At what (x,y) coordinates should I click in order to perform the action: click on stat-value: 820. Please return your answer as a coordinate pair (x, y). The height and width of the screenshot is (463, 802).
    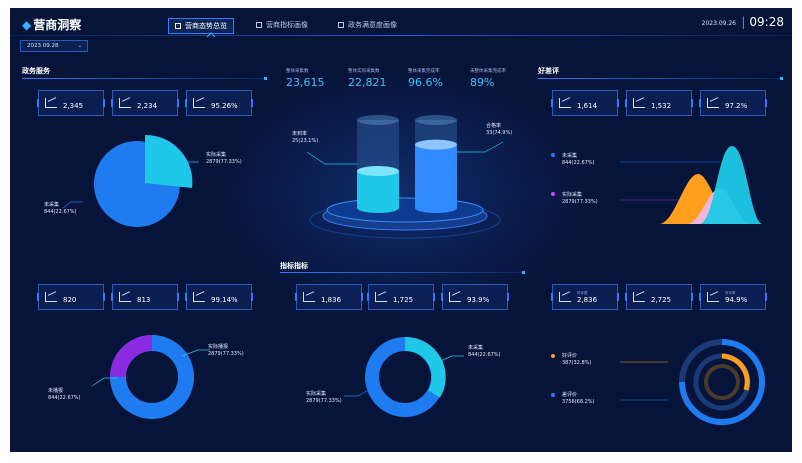
    Looking at the image, I should click on (70, 300).